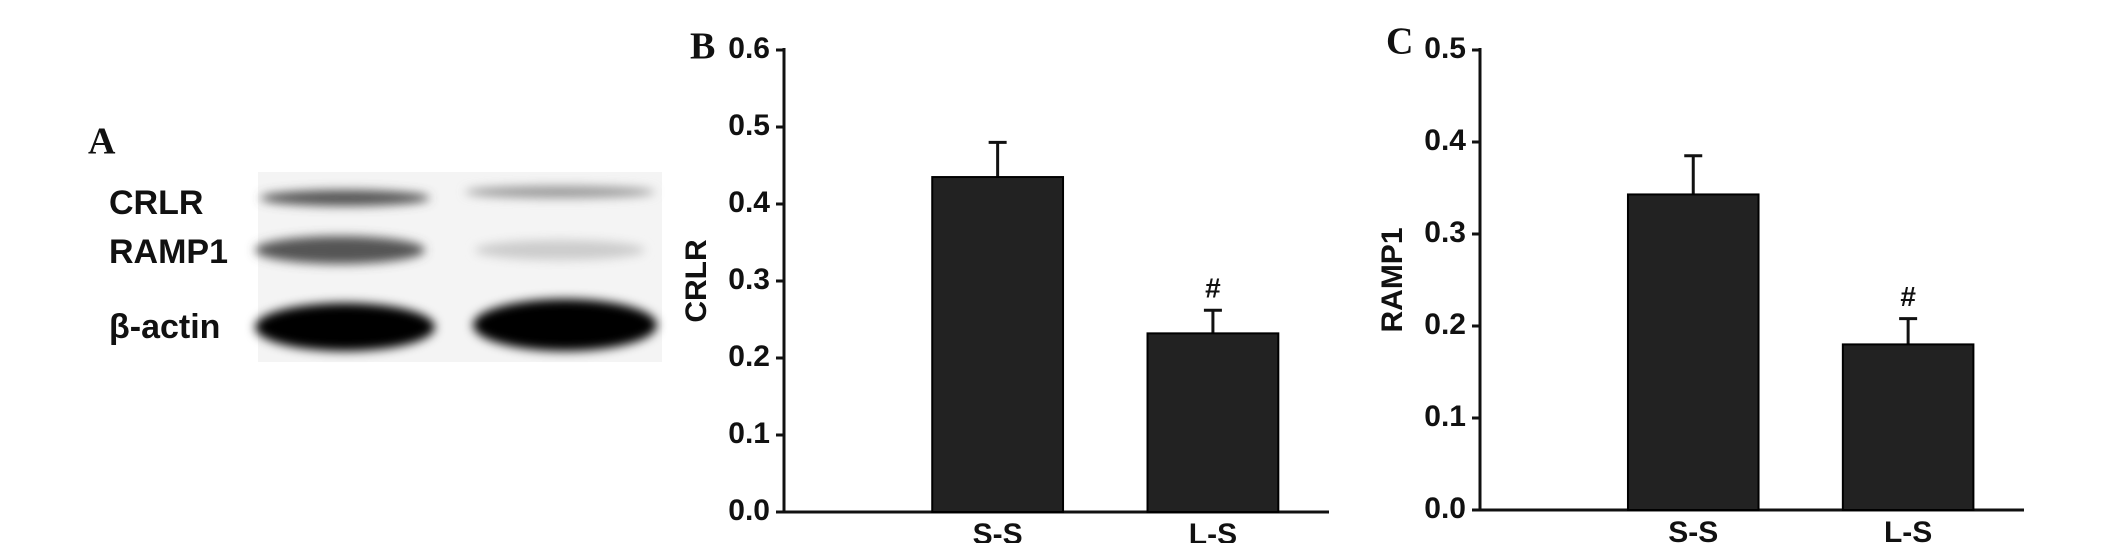 This screenshot has height=543, width=2126. What do you see at coordinates (749, 48) in the screenshot?
I see `y-tick-label: 0.6` at bounding box center [749, 48].